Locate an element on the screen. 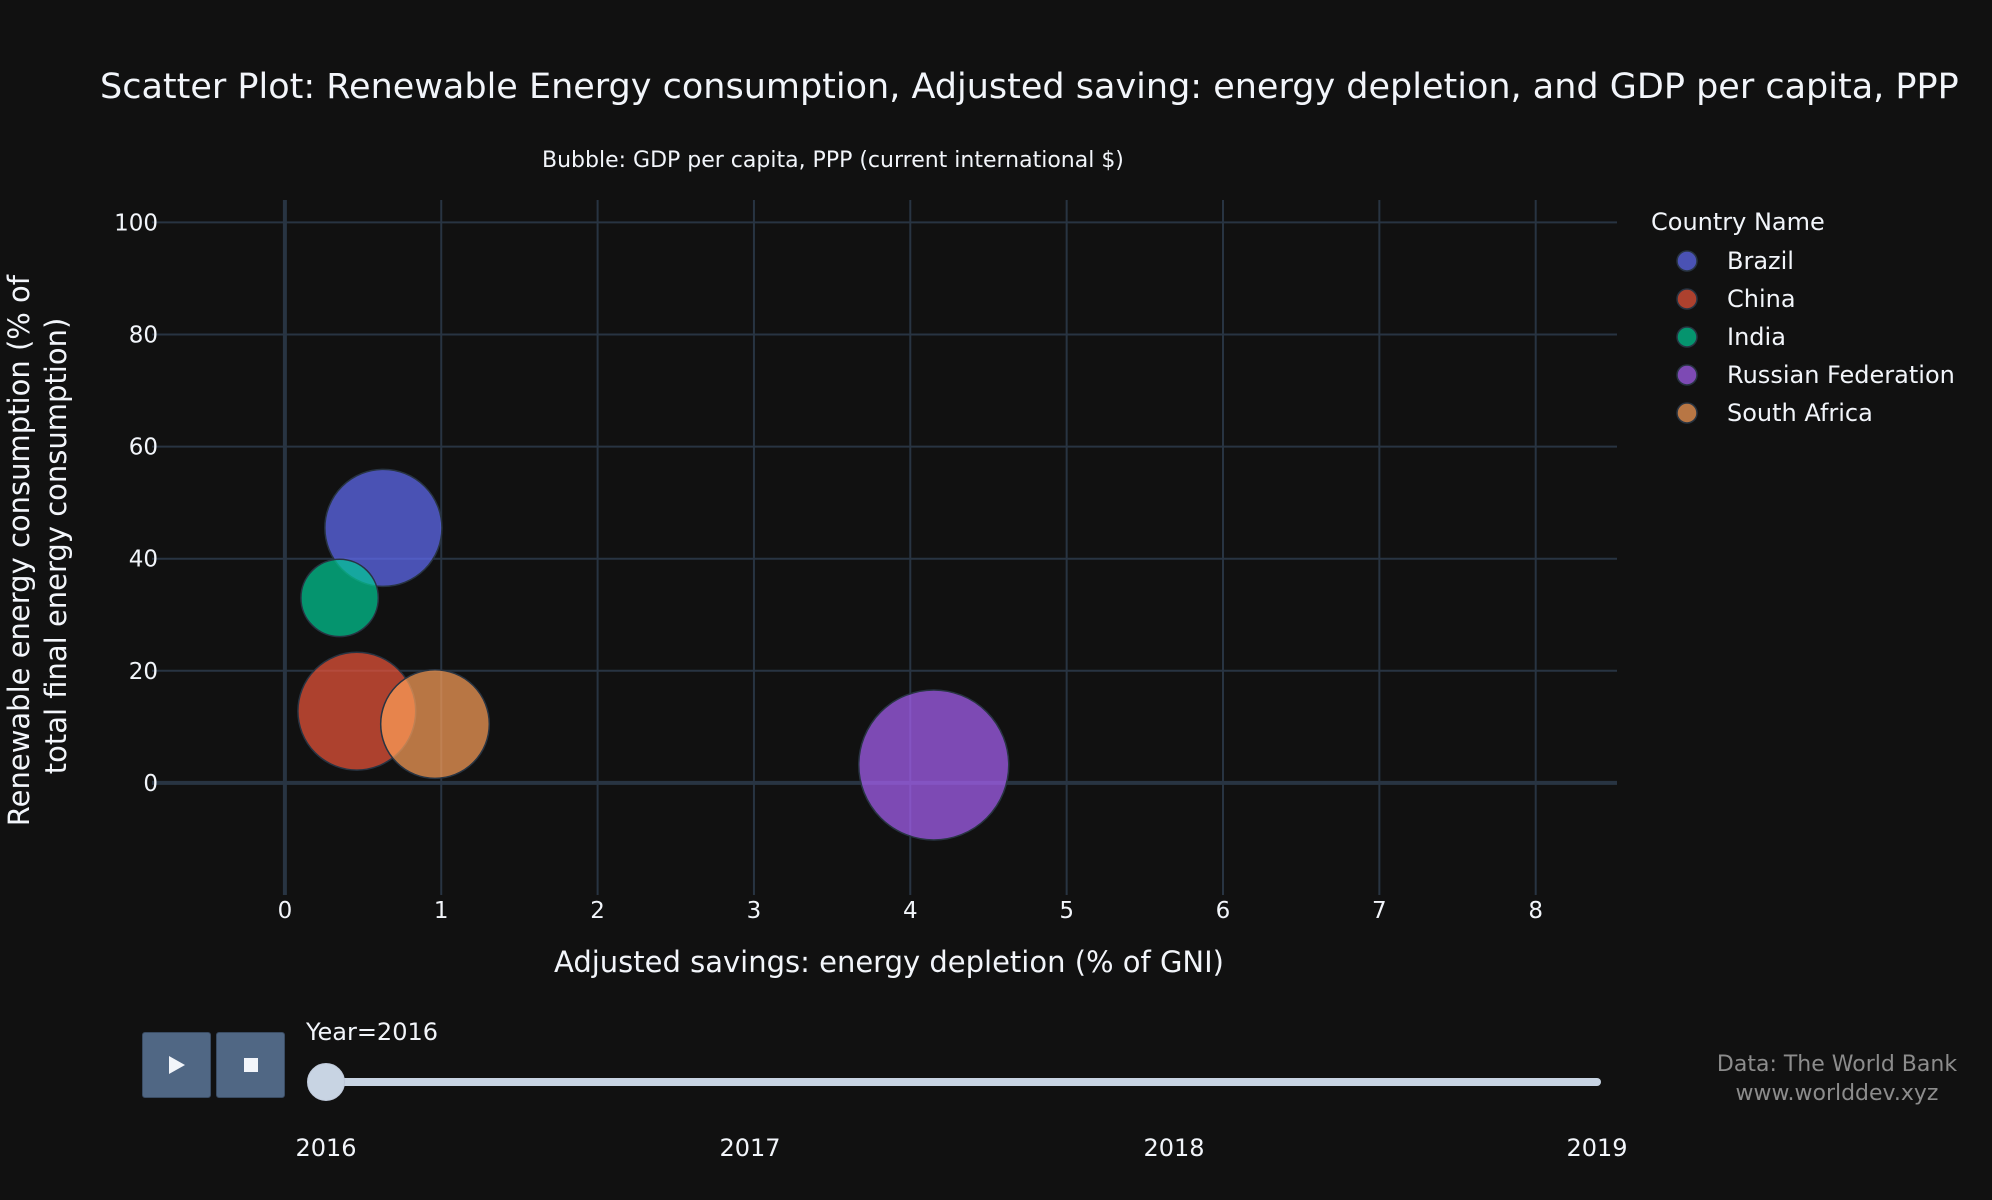 The width and height of the screenshot is (1992, 1200). legend-label-brazil: Brazil is located at coordinates (1760, 261).